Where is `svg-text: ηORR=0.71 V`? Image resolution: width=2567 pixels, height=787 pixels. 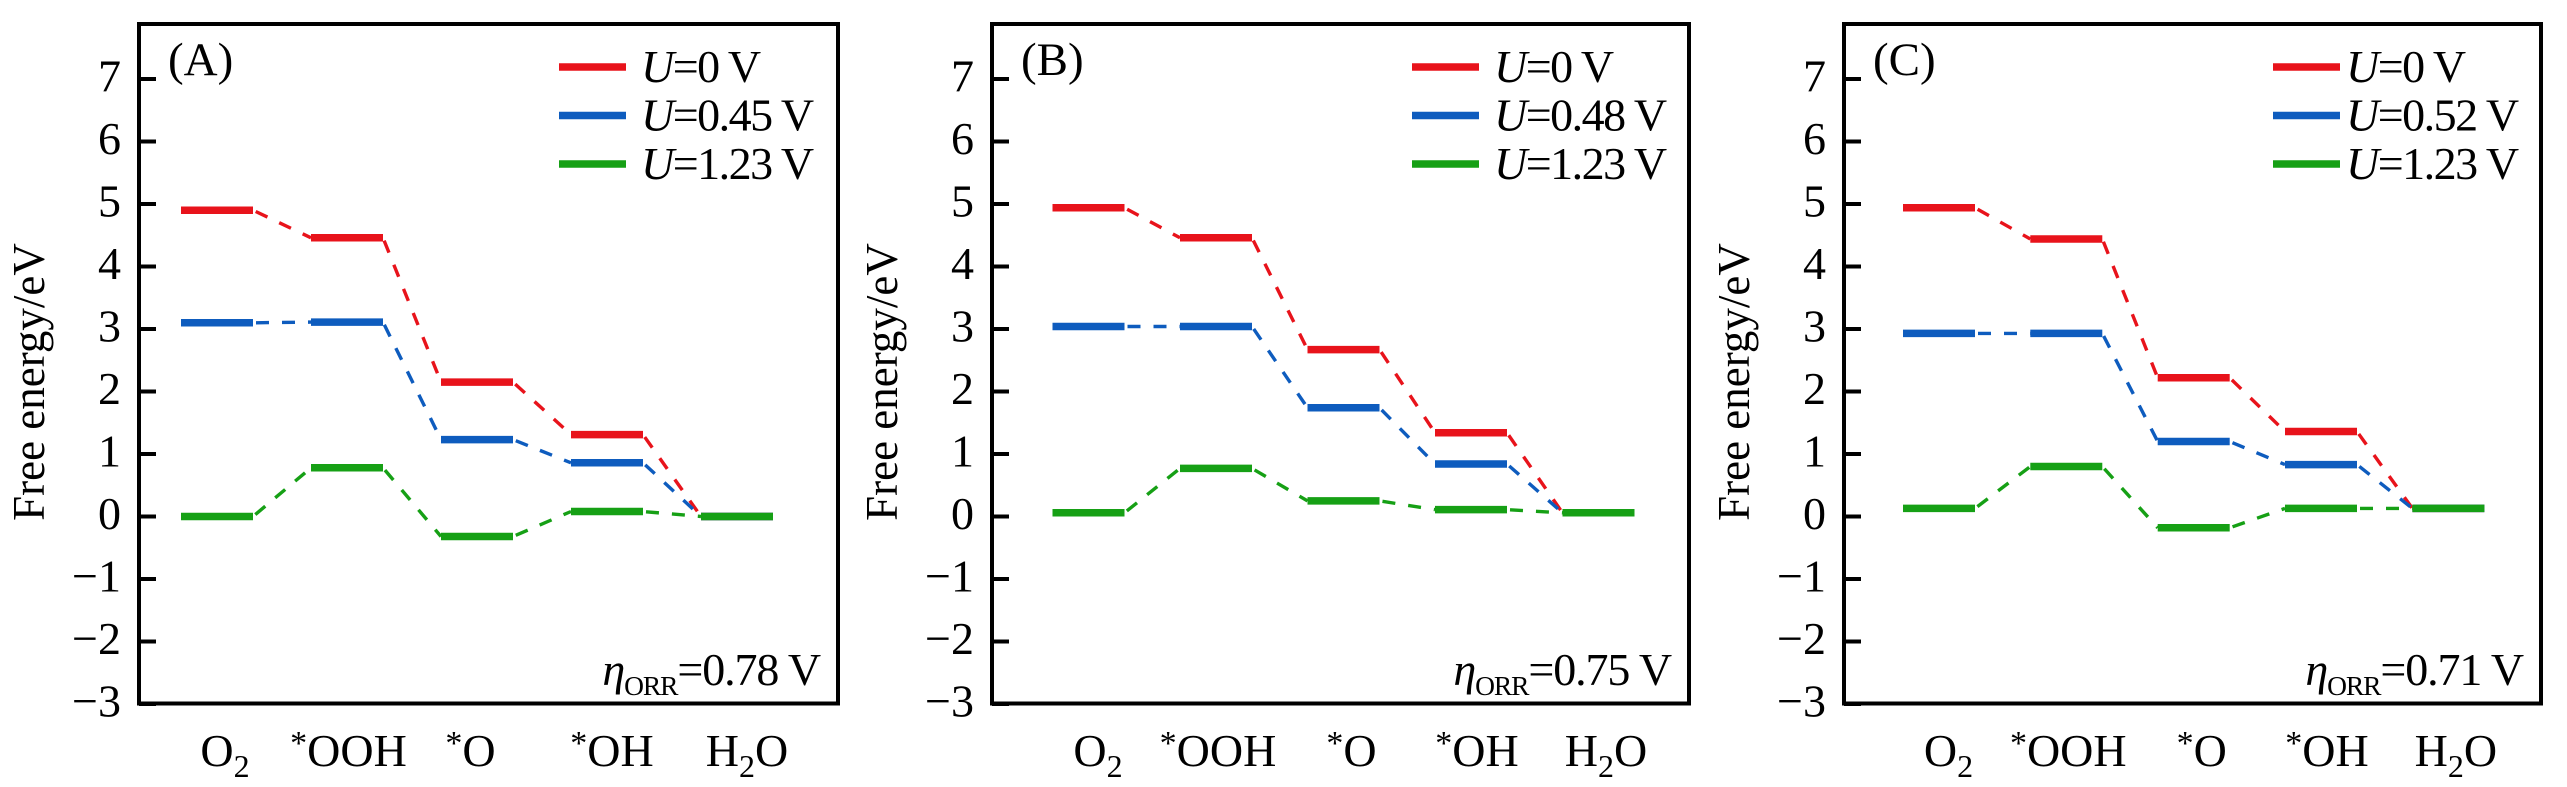
svg-text: ηORR=0.71 V is located at coordinates (2414, 672).